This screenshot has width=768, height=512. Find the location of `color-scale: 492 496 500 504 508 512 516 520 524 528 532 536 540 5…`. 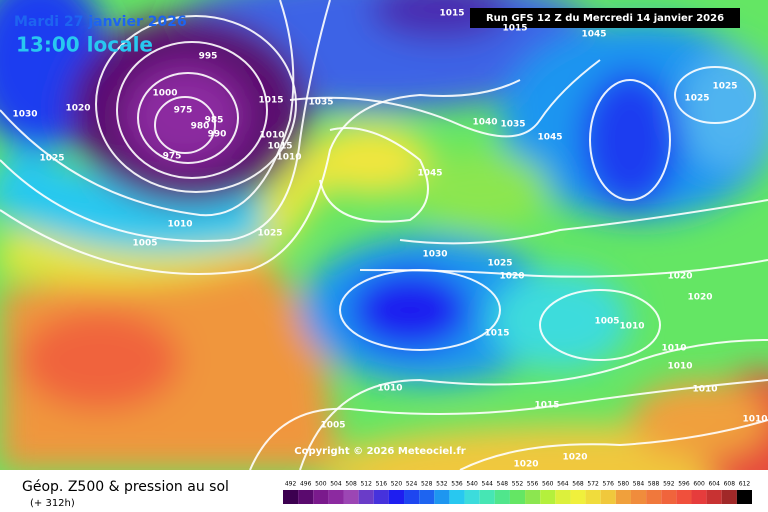

color-scale: 492 496 500 504 508 512 516 520 524 528 532 536 540 5… is located at coordinates (517, 492).